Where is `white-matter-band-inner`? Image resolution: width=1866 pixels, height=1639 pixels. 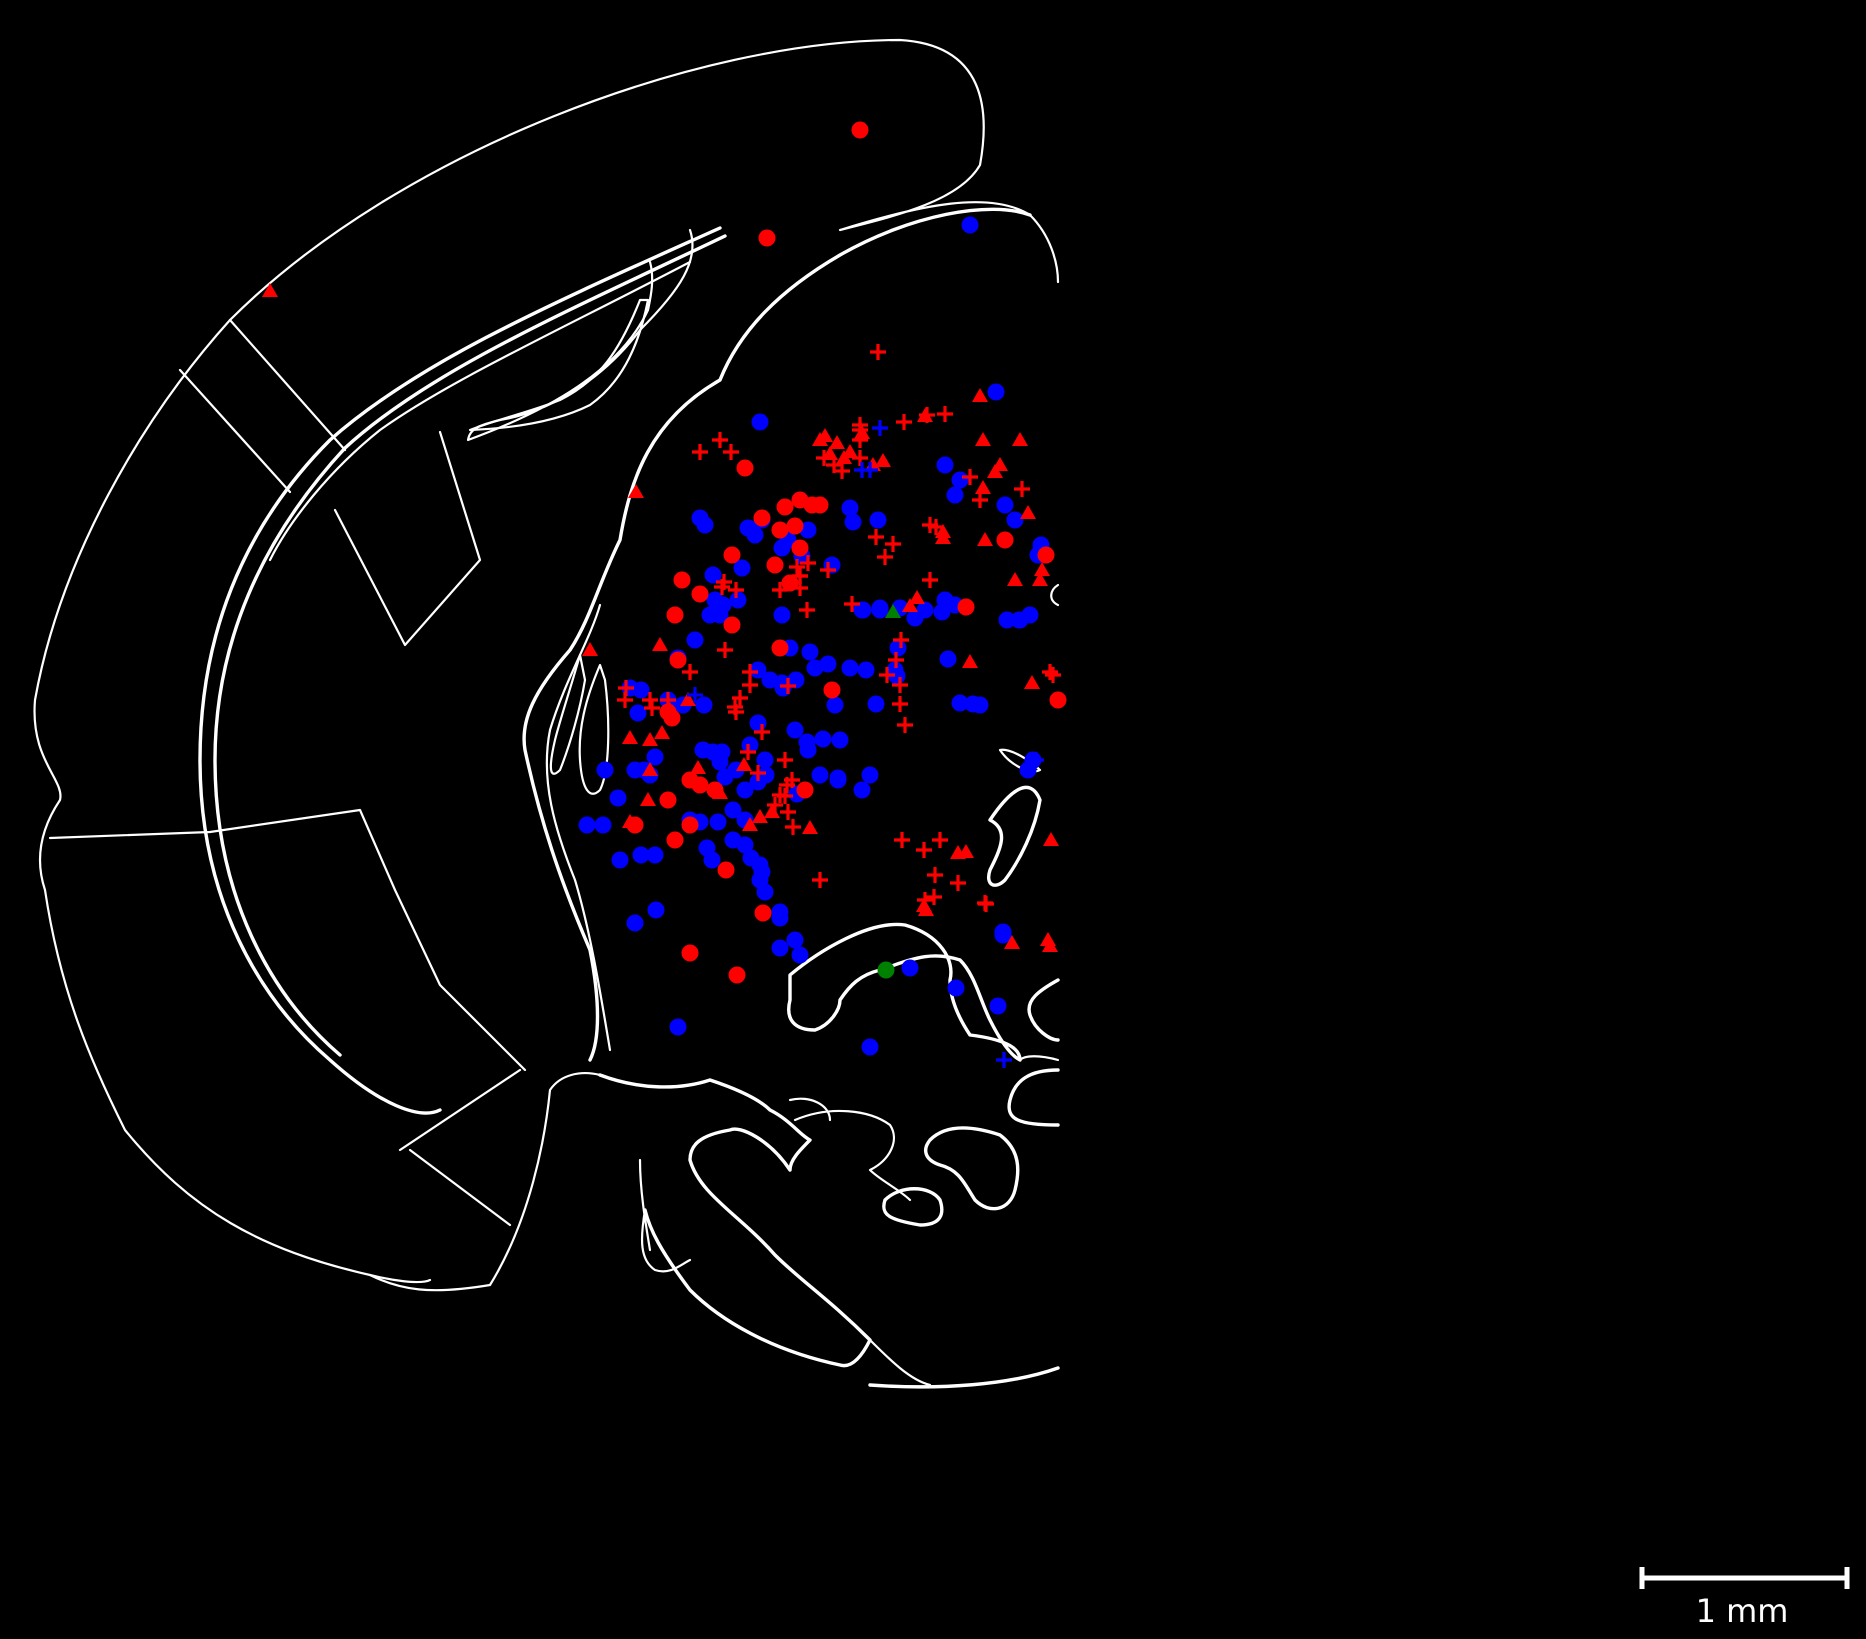 white-matter-band-inner is located at coordinates (470, 645).